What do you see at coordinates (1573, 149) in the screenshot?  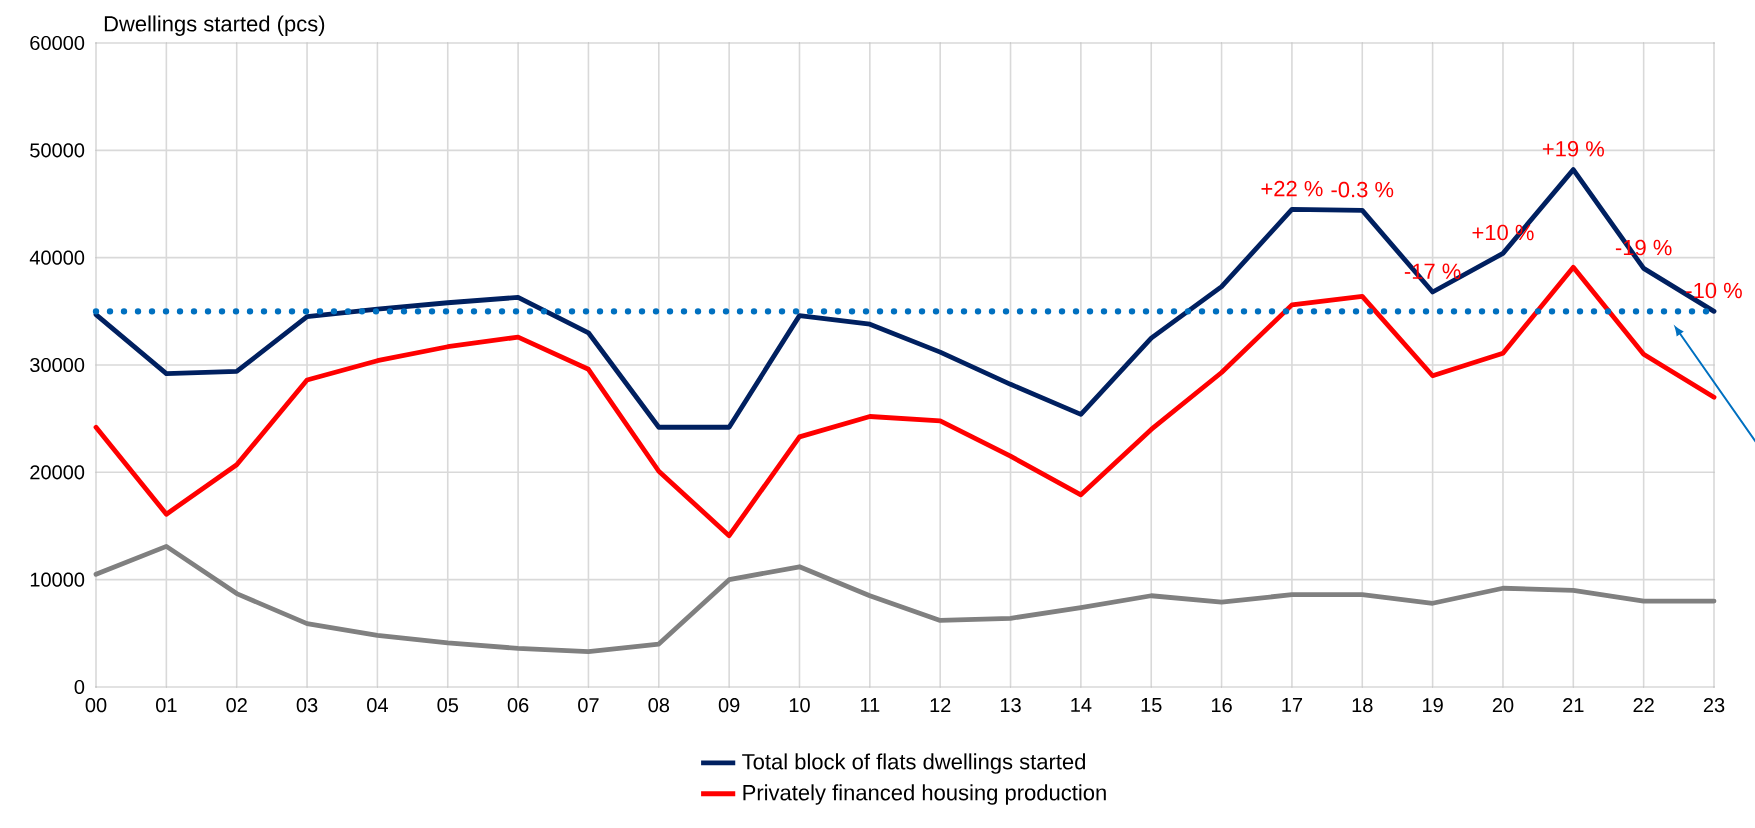 I see `annotation: +19 %` at bounding box center [1573, 149].